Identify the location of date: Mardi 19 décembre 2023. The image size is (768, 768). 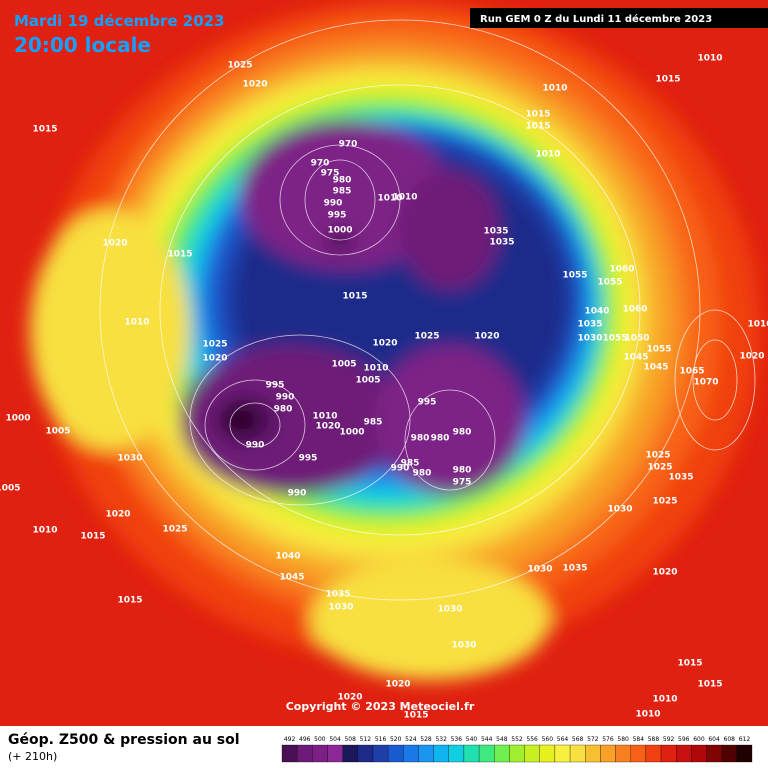
(119, 21).